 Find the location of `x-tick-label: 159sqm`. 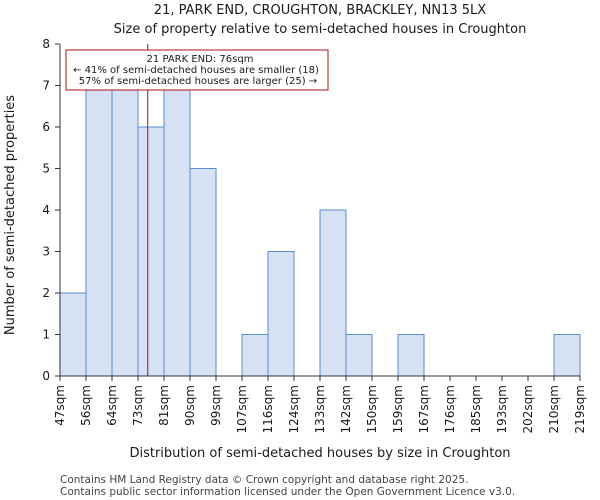

x-tick-label: 159sqm is located at coordinates (398, 409).